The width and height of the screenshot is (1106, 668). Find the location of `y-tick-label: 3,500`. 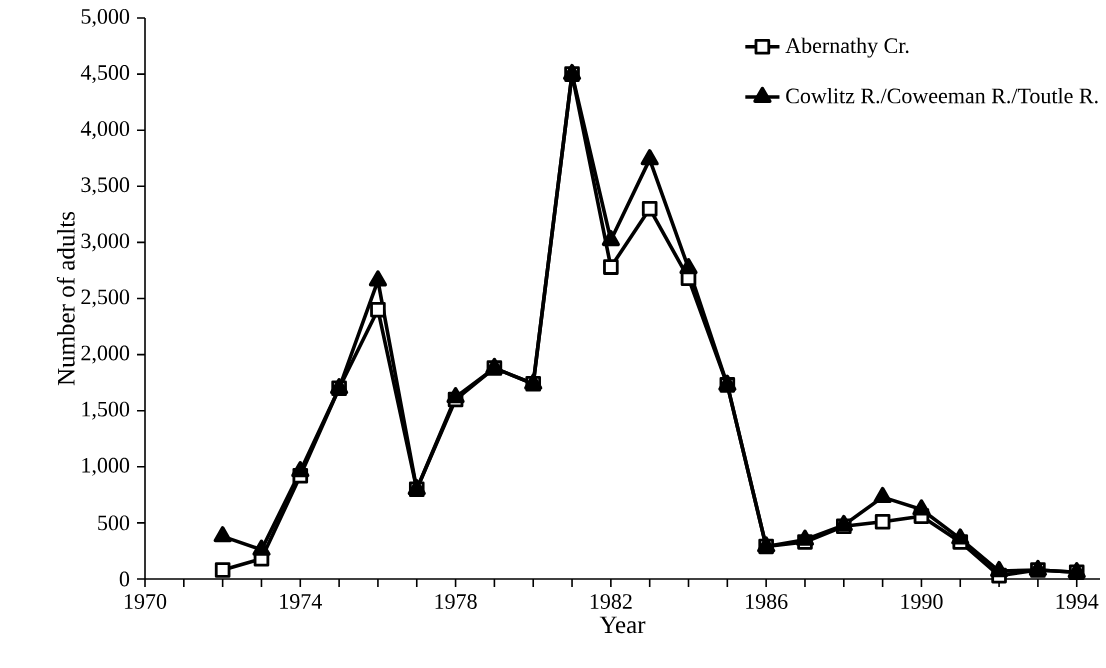

y-tick-label: 3,500 is located at coordinates (105, 186).